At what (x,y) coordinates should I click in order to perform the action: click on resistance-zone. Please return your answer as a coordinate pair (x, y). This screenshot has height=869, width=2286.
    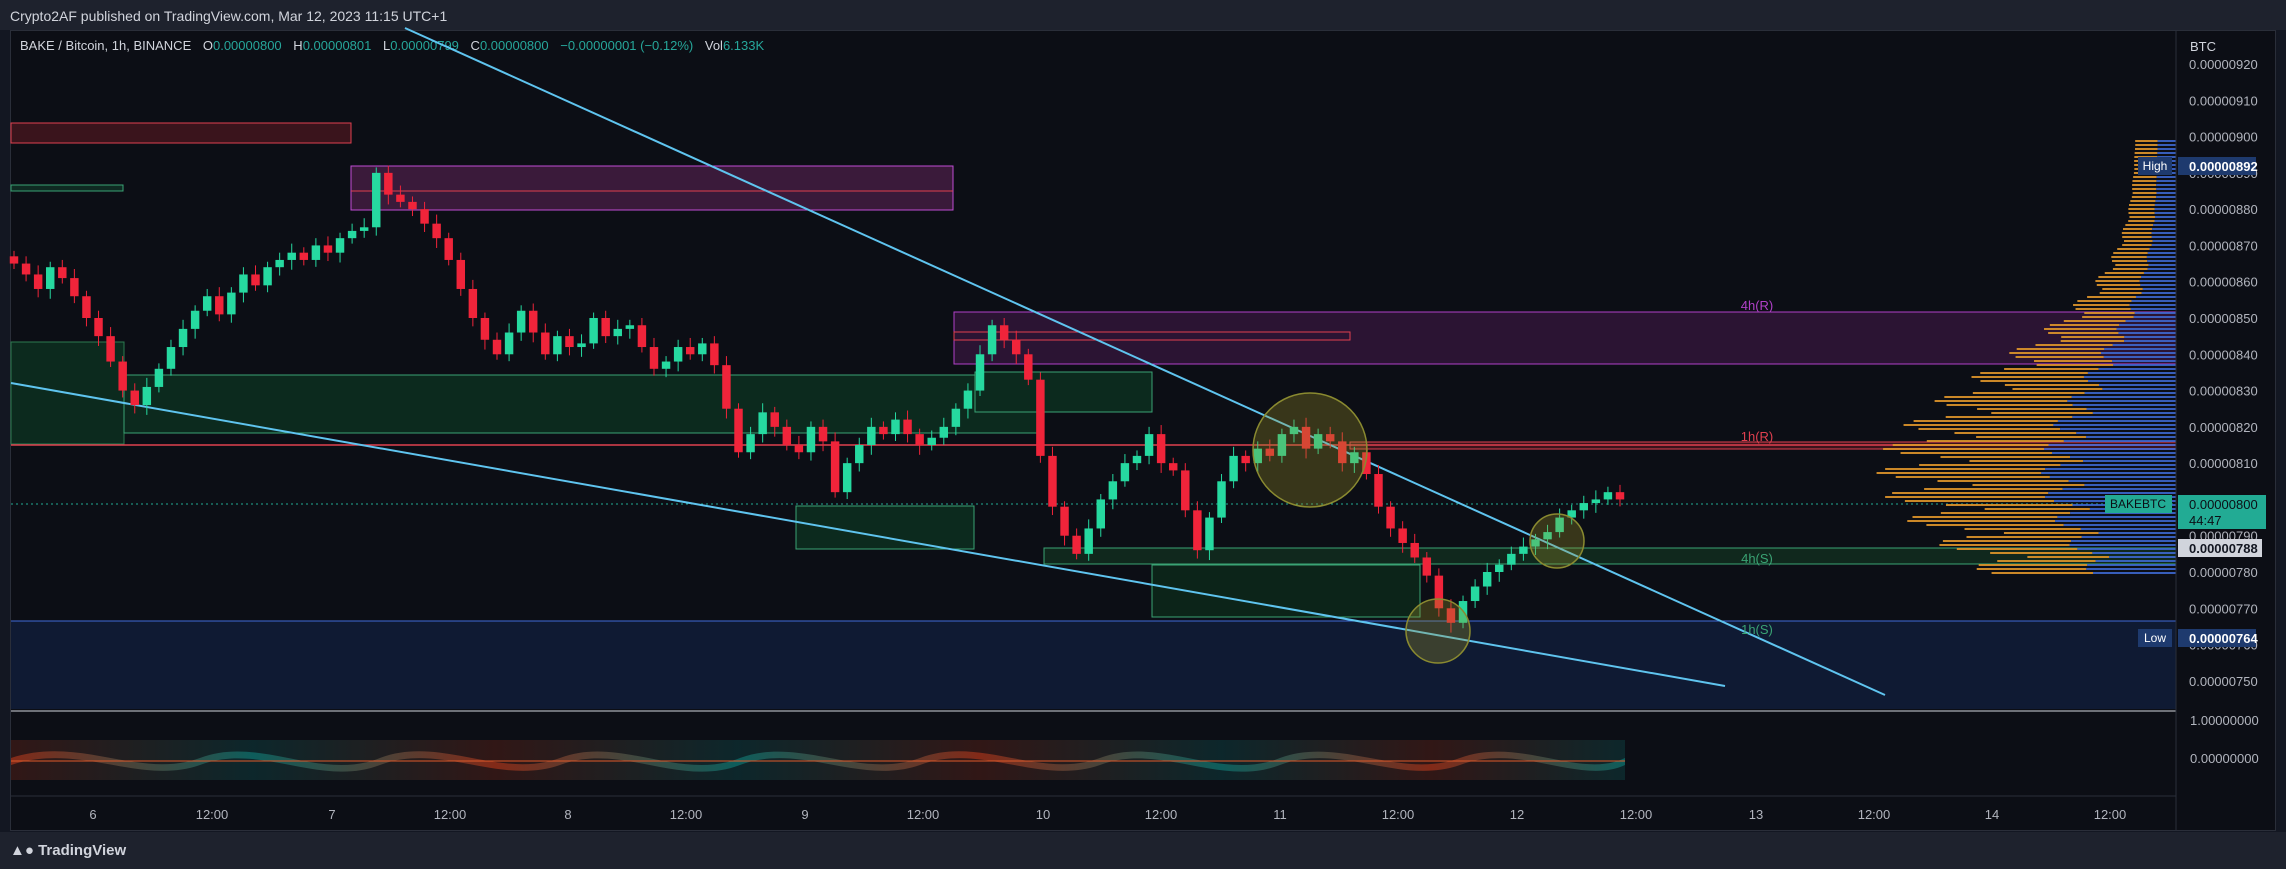
    Looking at the image, I should click on (652, 188).